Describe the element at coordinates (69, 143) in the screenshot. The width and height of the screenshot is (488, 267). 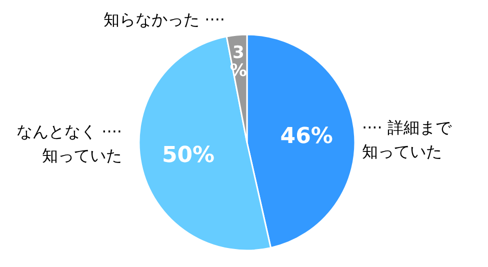
I see `slice-label: なんとなく ····知っていた` at that location.